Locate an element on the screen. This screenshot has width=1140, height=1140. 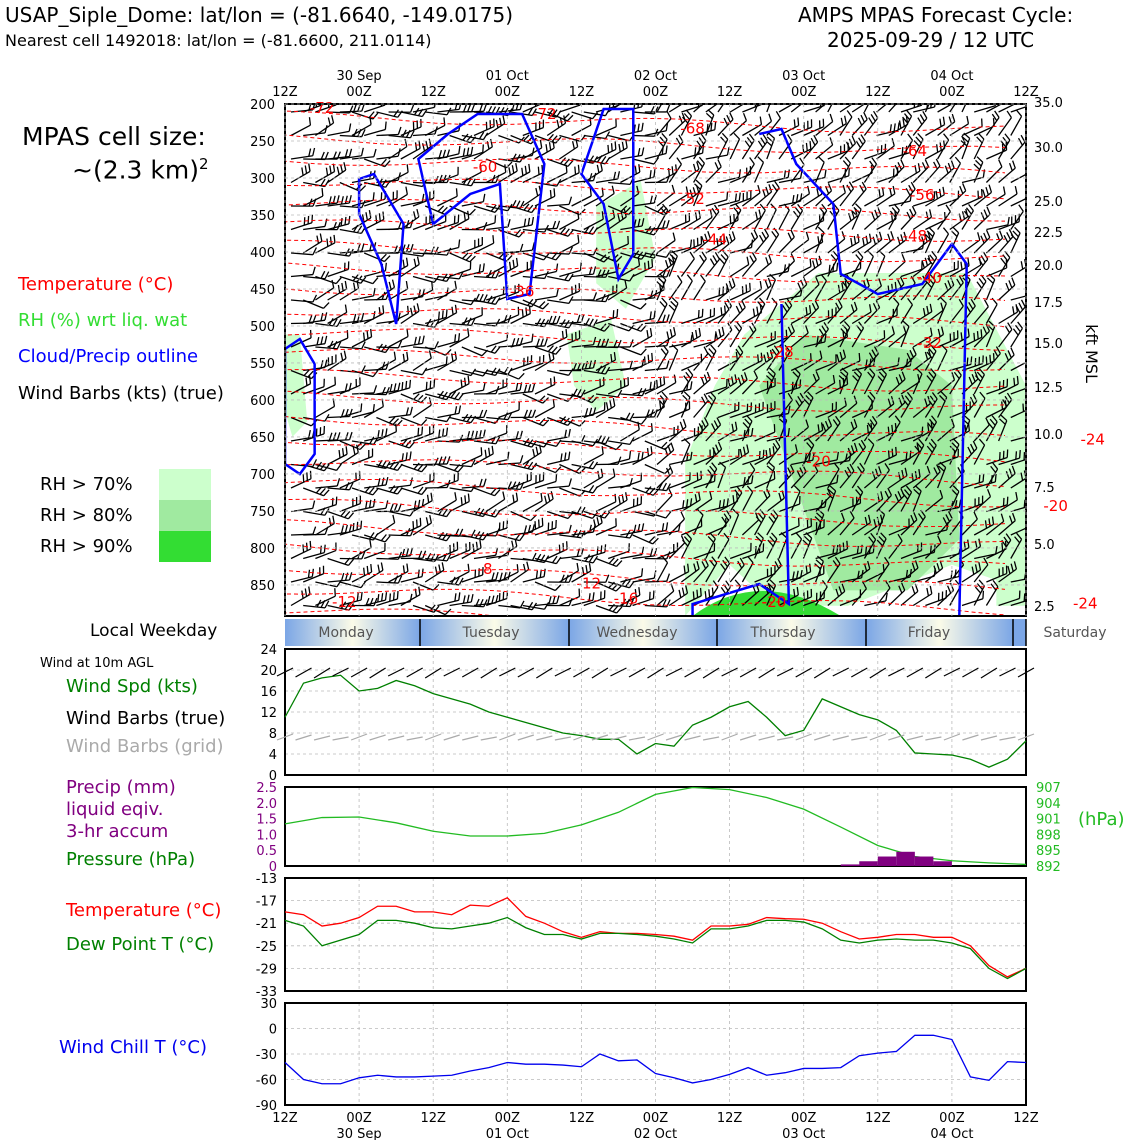
legend-rh90: RH > 90% is located at coordinates (86, 546).